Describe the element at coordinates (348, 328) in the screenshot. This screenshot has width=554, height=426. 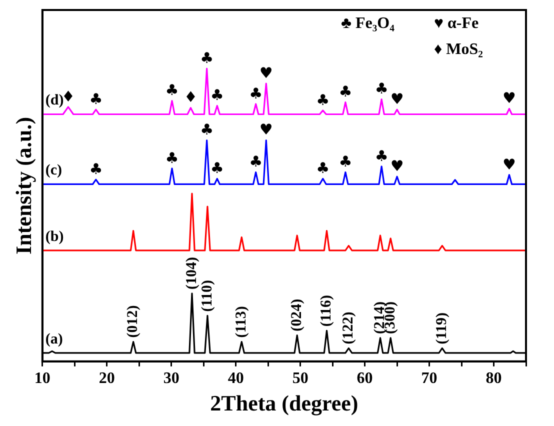
I see `annotation: (122)` at that location.